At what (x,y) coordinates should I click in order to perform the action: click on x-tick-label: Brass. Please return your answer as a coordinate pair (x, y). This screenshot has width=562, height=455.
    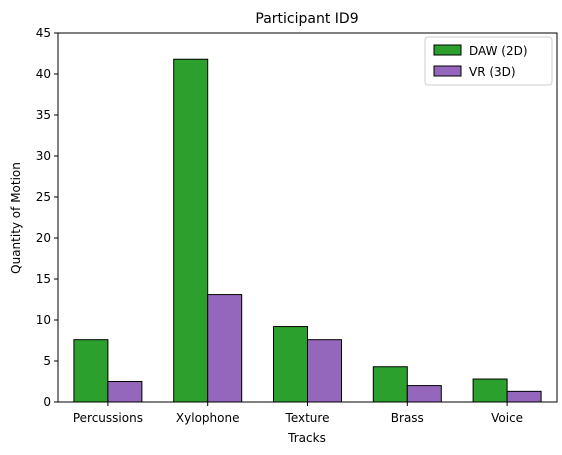
    Looking at the image, I should click on (407, 418).